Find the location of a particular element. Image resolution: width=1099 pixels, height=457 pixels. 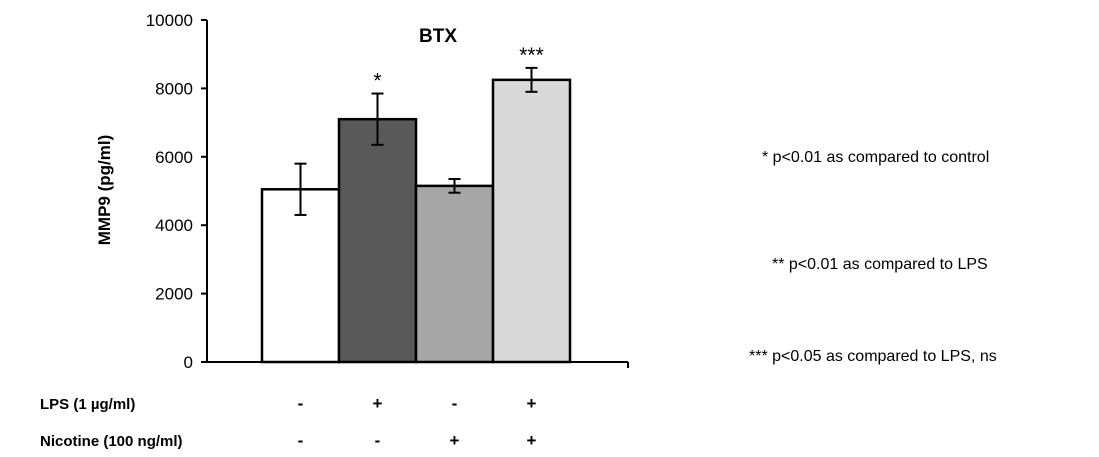

condition-sign-1-3: - is located at coordinates (455, 403).